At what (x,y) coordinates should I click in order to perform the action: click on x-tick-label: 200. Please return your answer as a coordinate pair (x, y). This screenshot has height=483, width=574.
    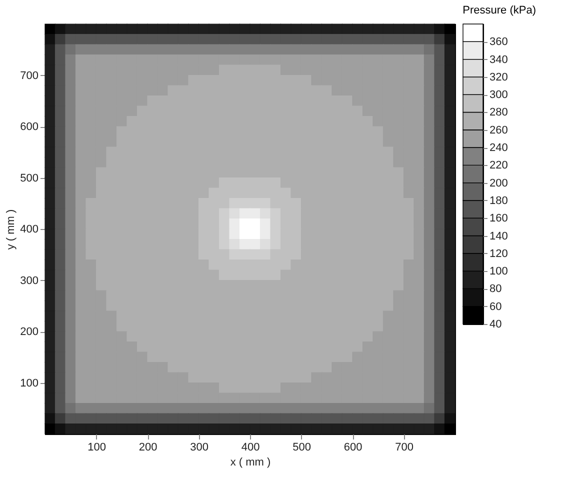
    Looking at the image, I should click on (148, 448).